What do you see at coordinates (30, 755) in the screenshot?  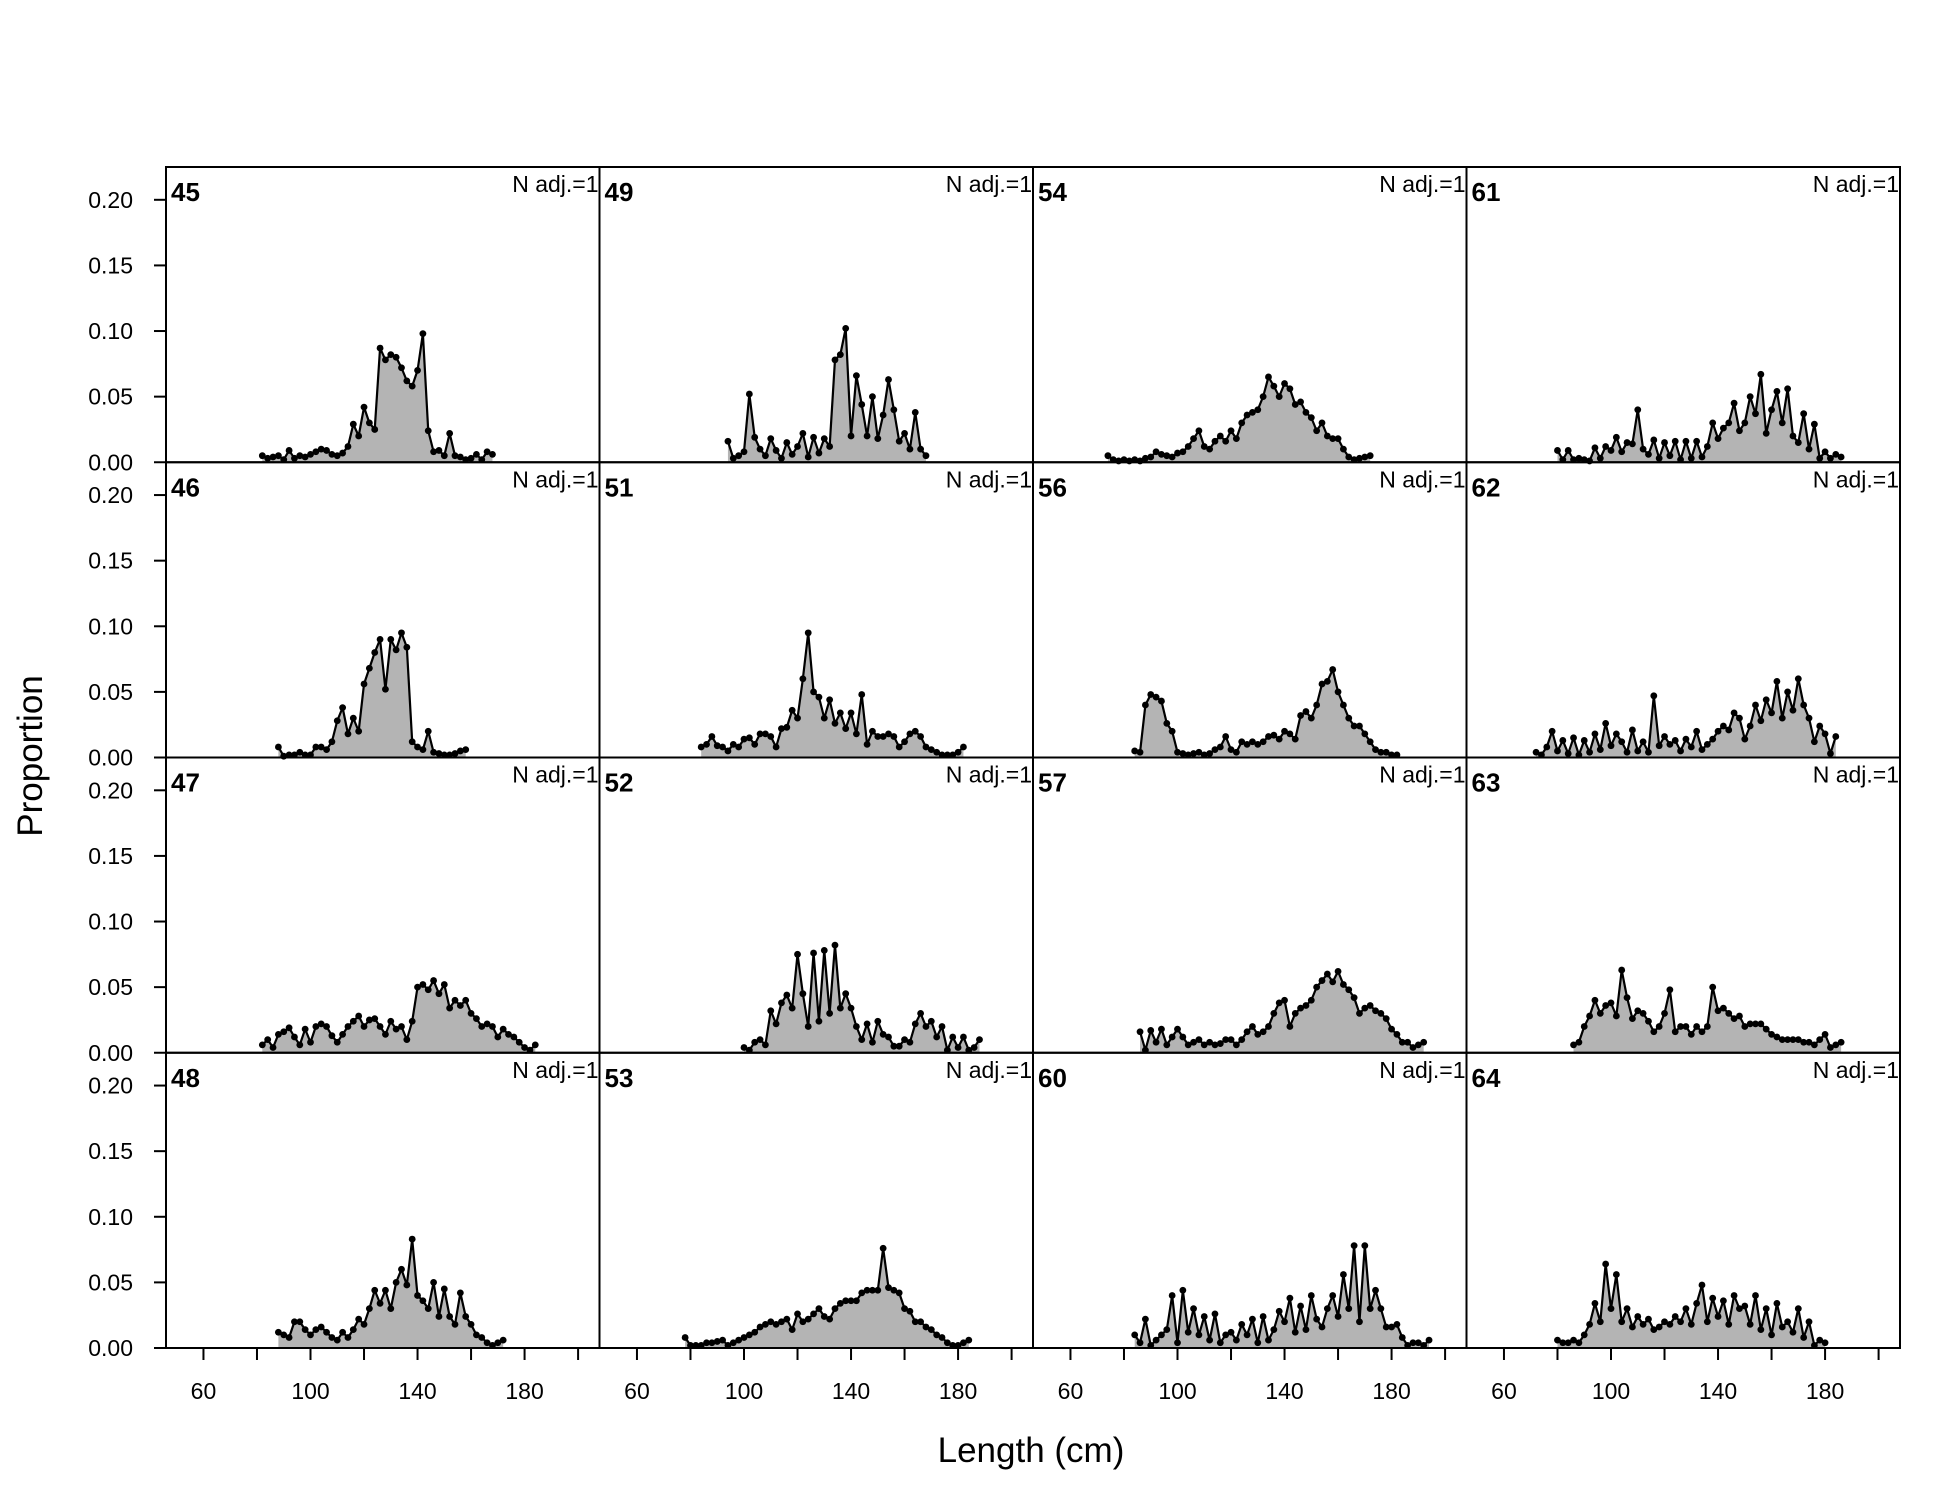 I see `y-axis-title: Proportion` at bounding box center [30, 755].